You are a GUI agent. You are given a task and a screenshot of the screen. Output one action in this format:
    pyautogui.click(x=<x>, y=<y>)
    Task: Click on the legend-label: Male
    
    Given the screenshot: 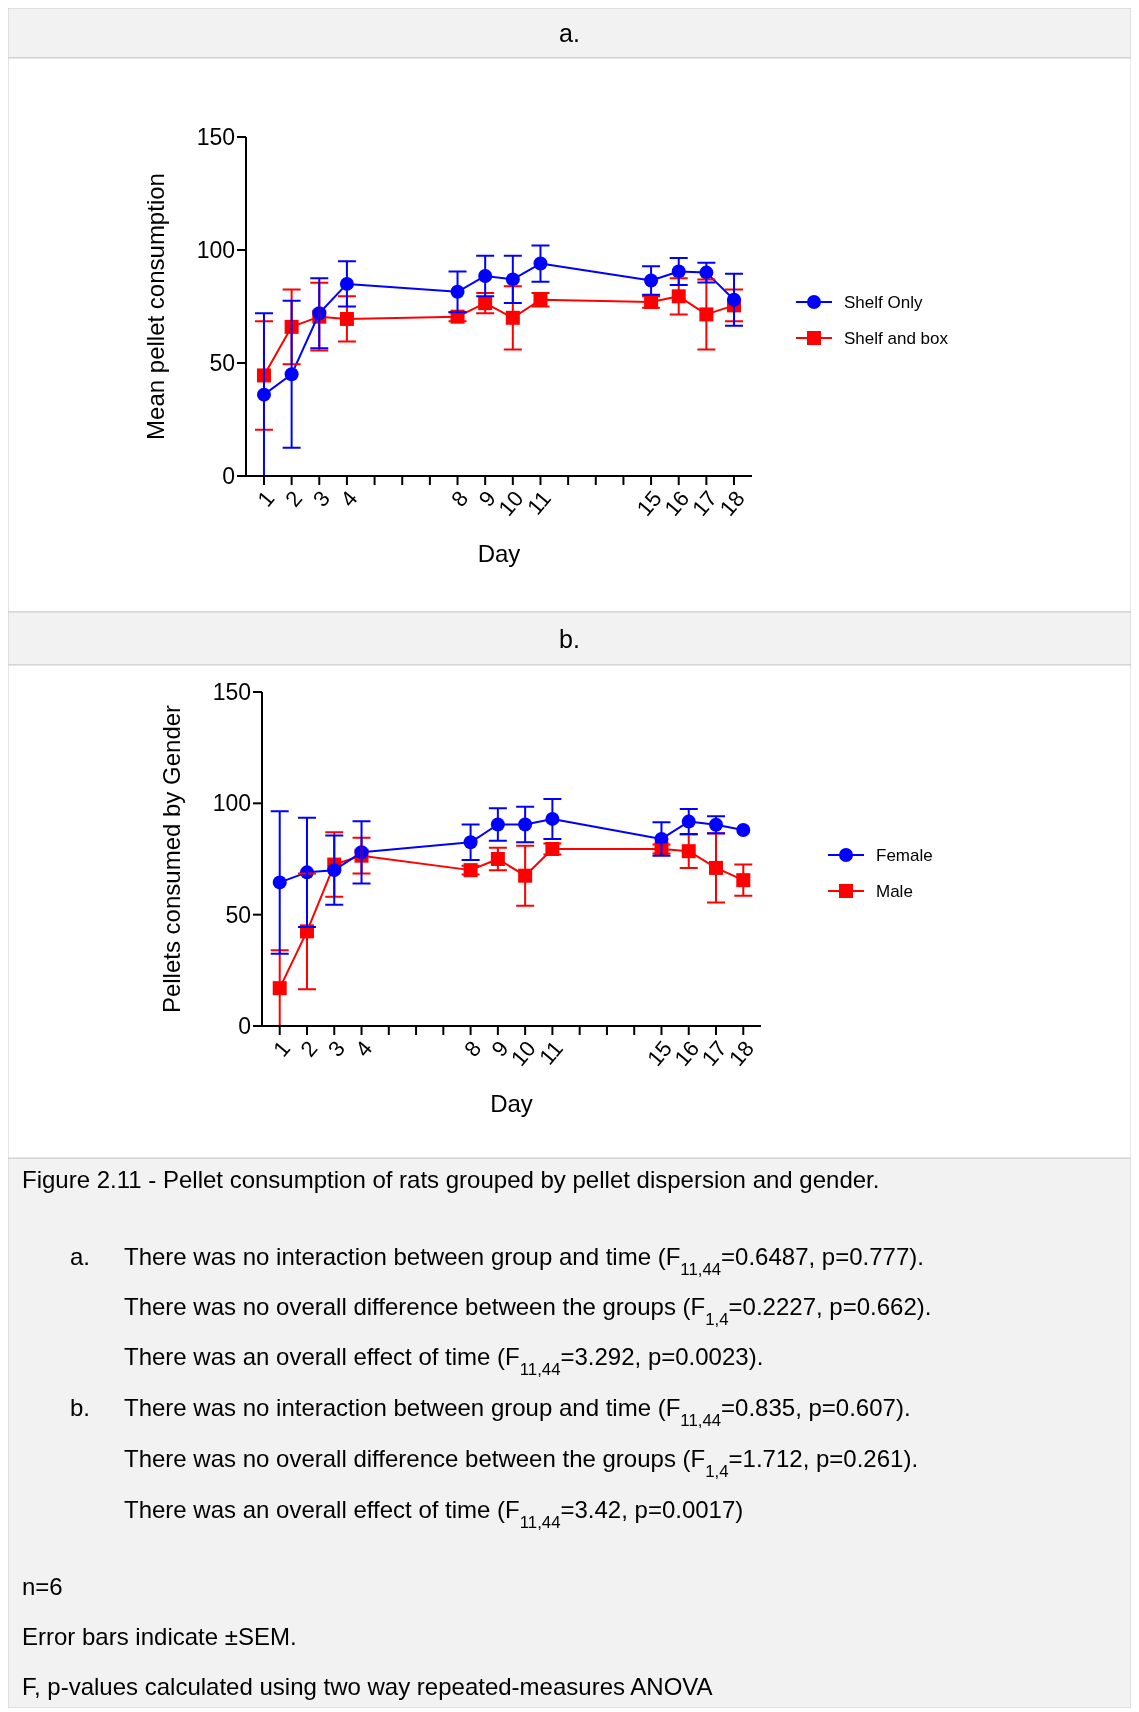 What is the action you would take?
    pyautogui.click(x=894, y=891)
    